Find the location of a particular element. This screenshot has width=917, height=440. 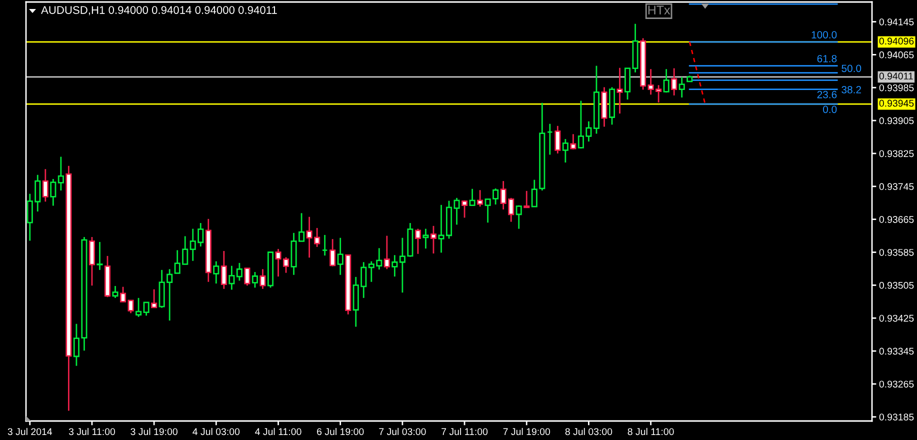

y-tick-label: 0.93985 is located at coordinates (896, 88).